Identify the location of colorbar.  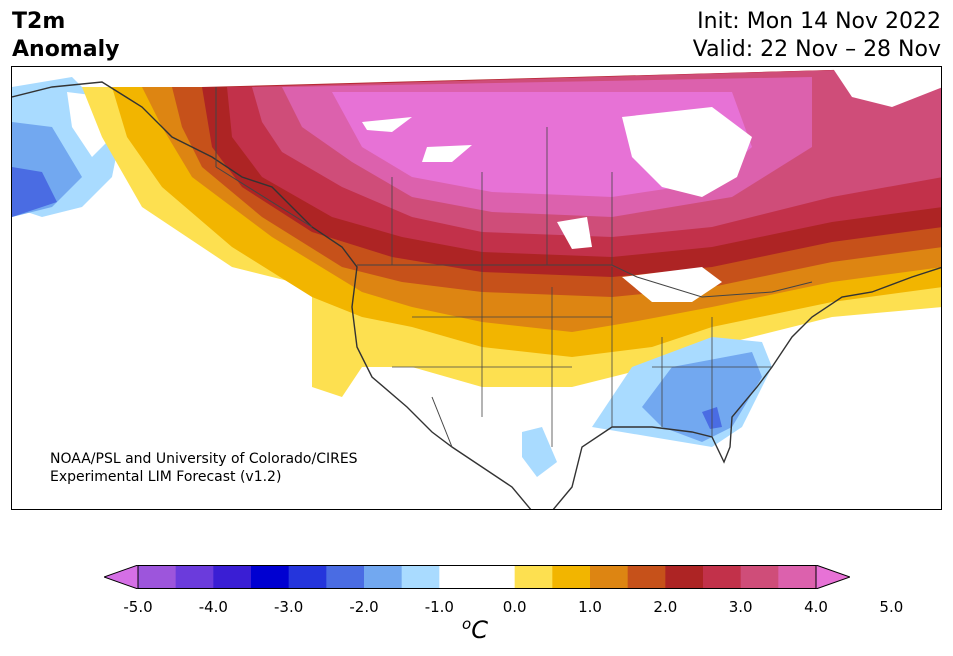
(477, 577).